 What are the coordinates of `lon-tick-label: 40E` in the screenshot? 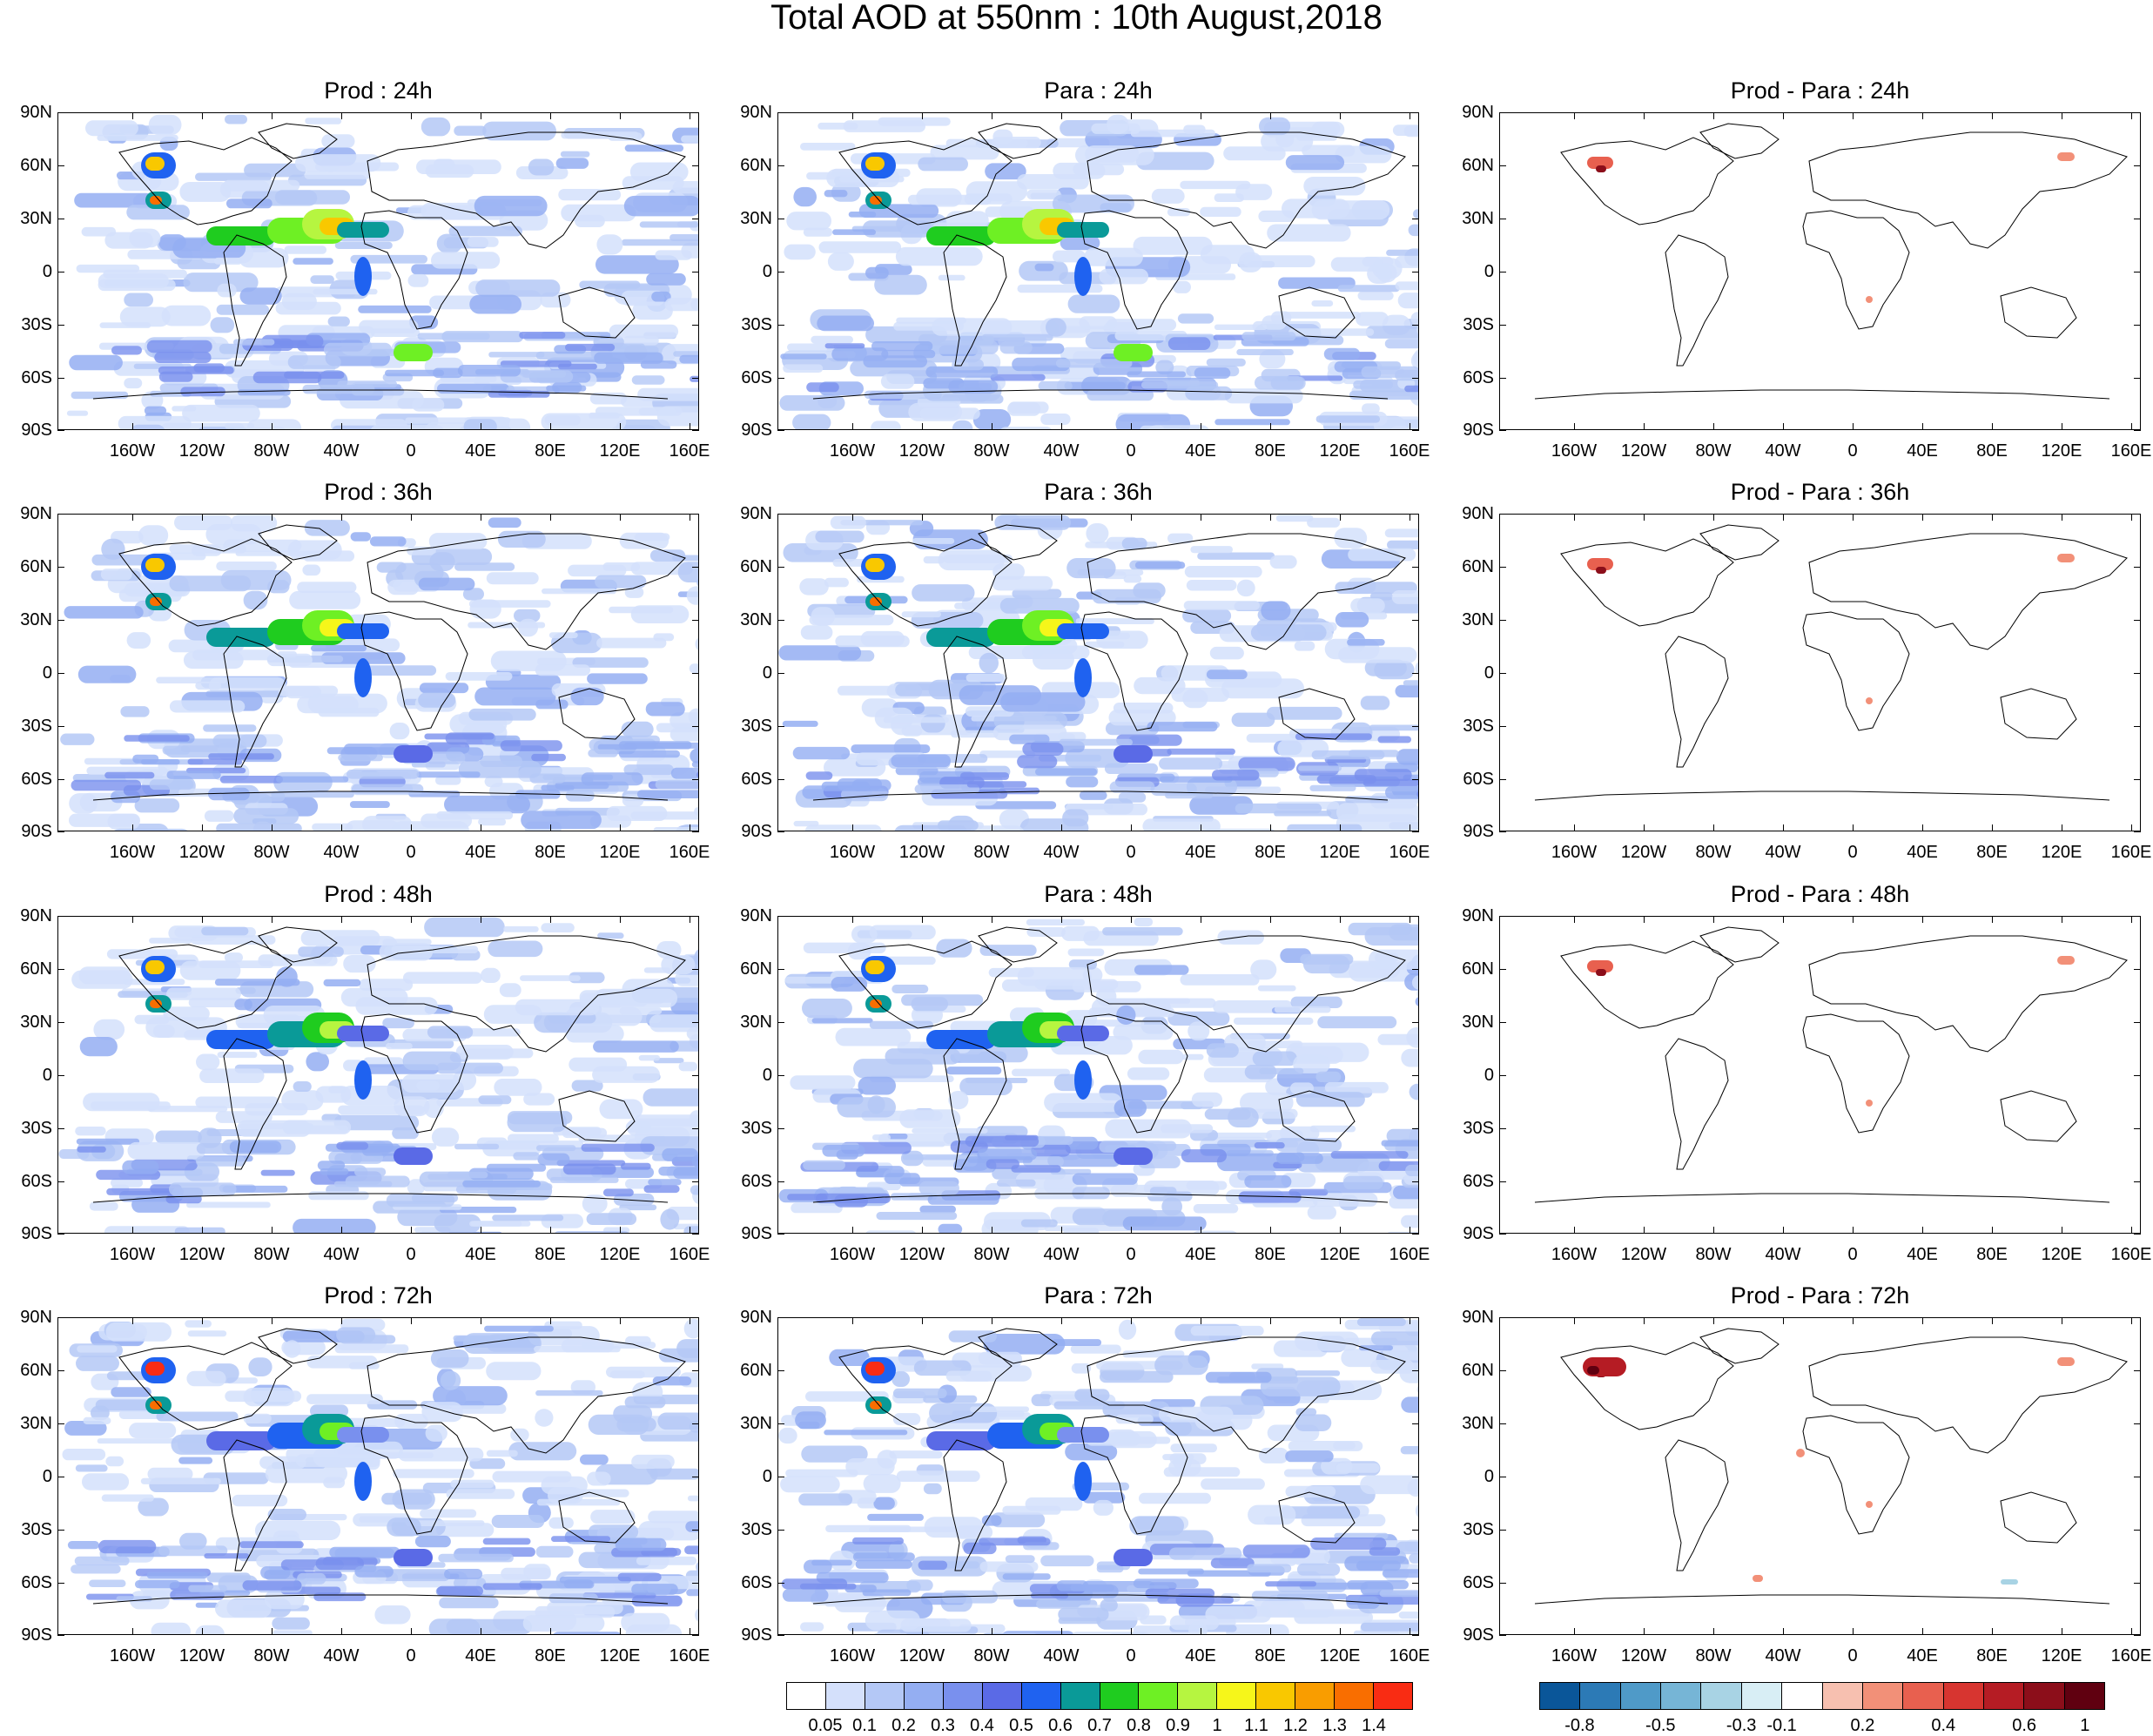 It's located at (1922, 1254).